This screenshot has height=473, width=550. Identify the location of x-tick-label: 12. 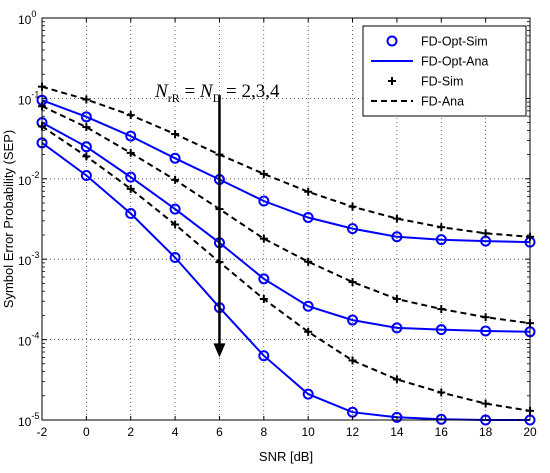
(353, 432).